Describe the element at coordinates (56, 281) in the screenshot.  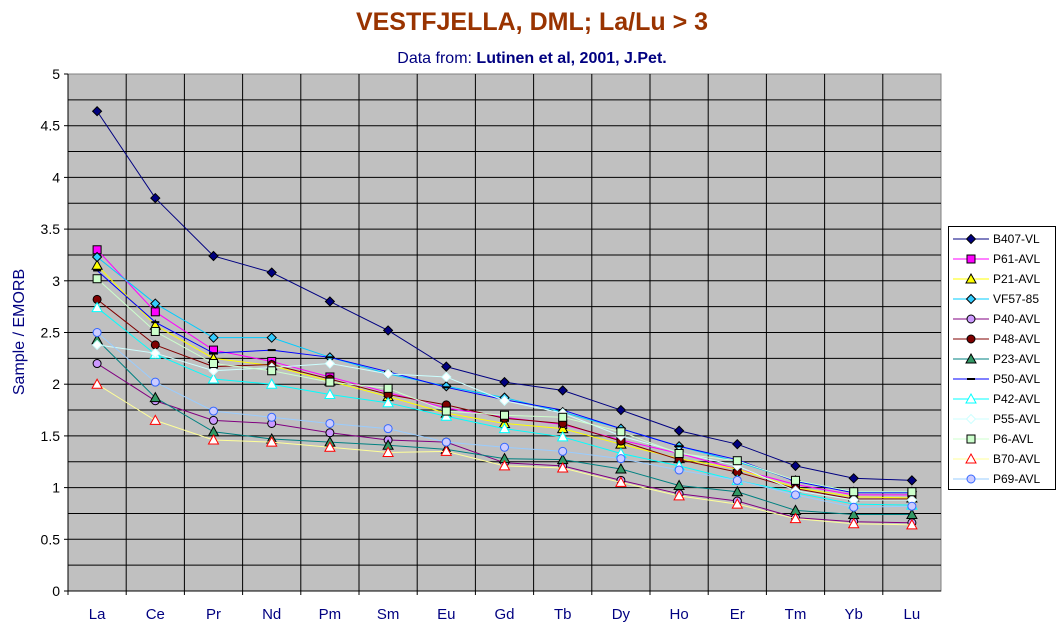
I see `y-tick-label: 3` at that location.